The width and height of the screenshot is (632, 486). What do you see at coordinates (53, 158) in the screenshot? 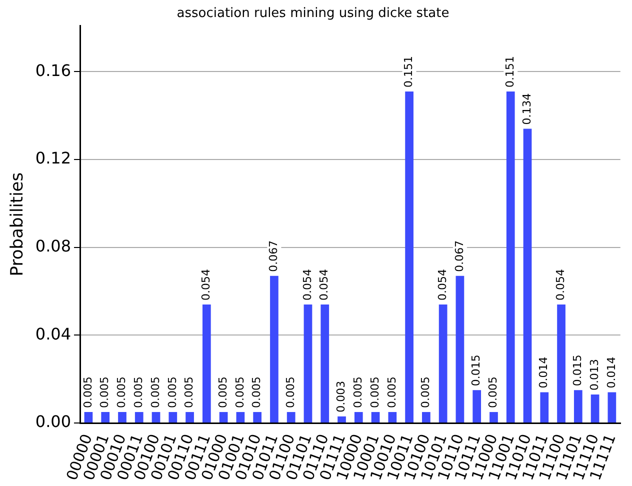
I see `y-tick-label: 0.12` at bounding box center [53, 158].